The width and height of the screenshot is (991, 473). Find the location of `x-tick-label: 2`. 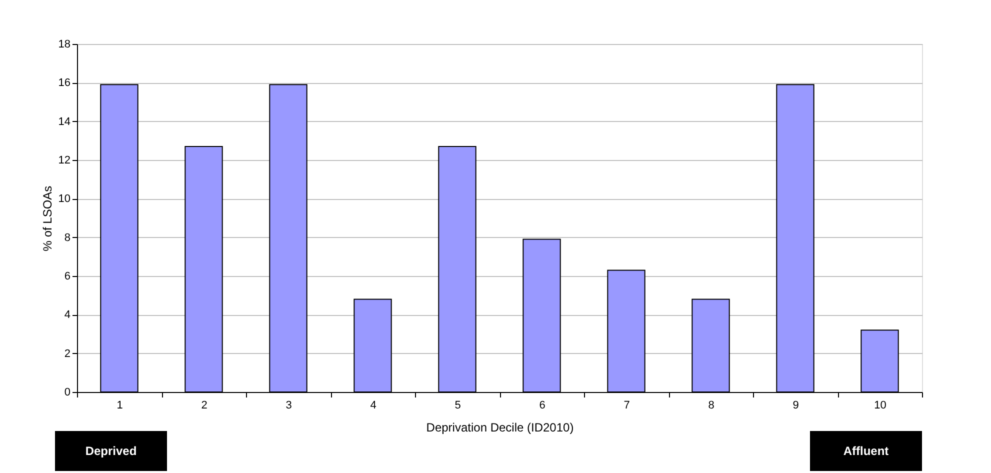

x-tick-label: 2 is located at coordinates (204, 406).